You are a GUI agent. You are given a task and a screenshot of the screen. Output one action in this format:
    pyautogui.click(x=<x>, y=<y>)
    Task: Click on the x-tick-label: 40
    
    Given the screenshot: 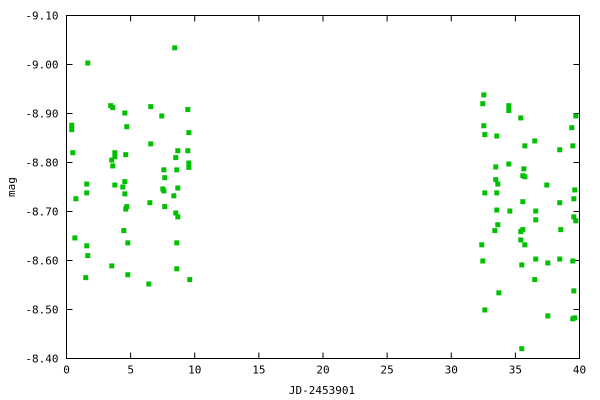 What is the action you would take?
    pyautogui.click(x=579, y=370)
    